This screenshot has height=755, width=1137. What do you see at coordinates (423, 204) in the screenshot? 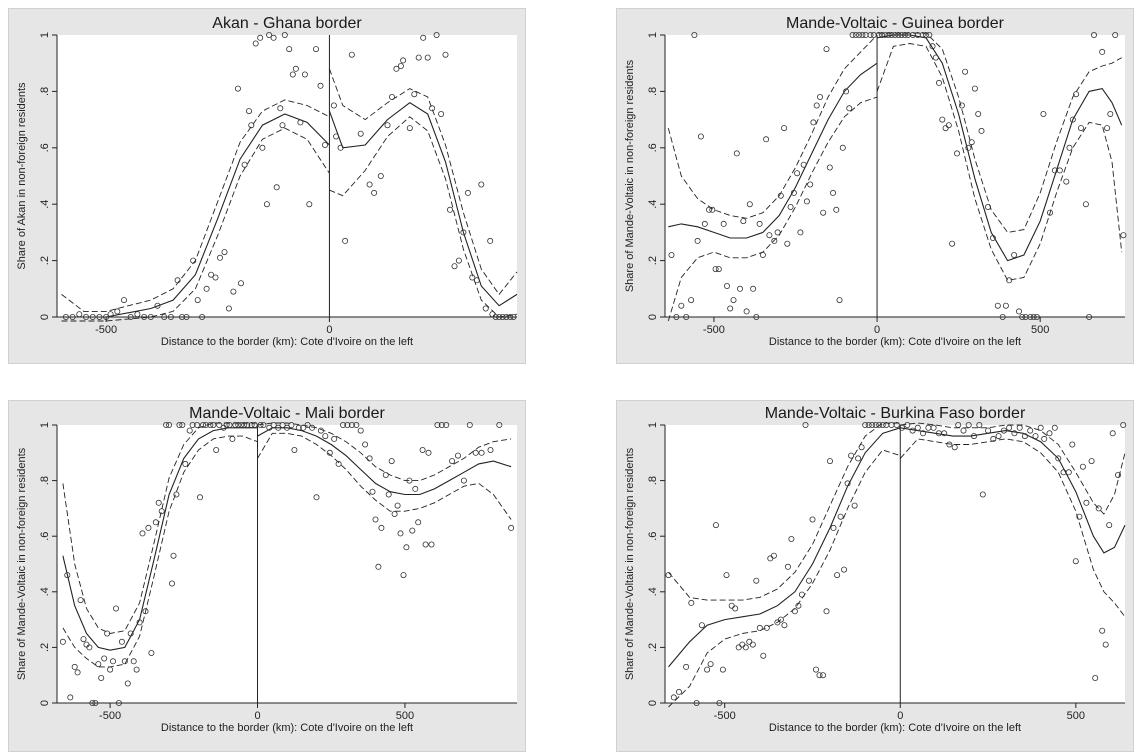
I see `fit-line-right` at bounding box center [423, 204].